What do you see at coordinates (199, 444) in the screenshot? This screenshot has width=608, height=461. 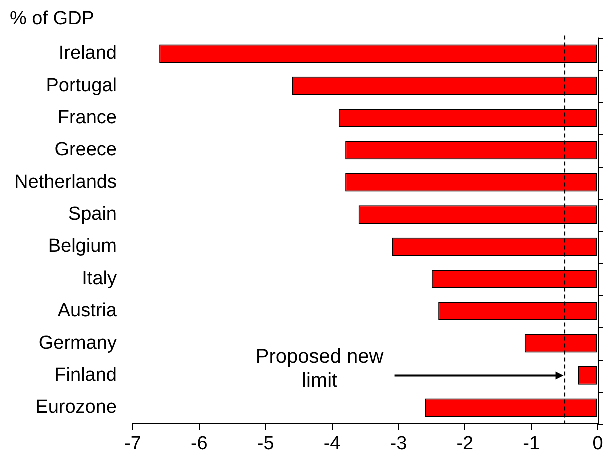 I see `x-tick-label: -6` at bounding box center [199, 444].